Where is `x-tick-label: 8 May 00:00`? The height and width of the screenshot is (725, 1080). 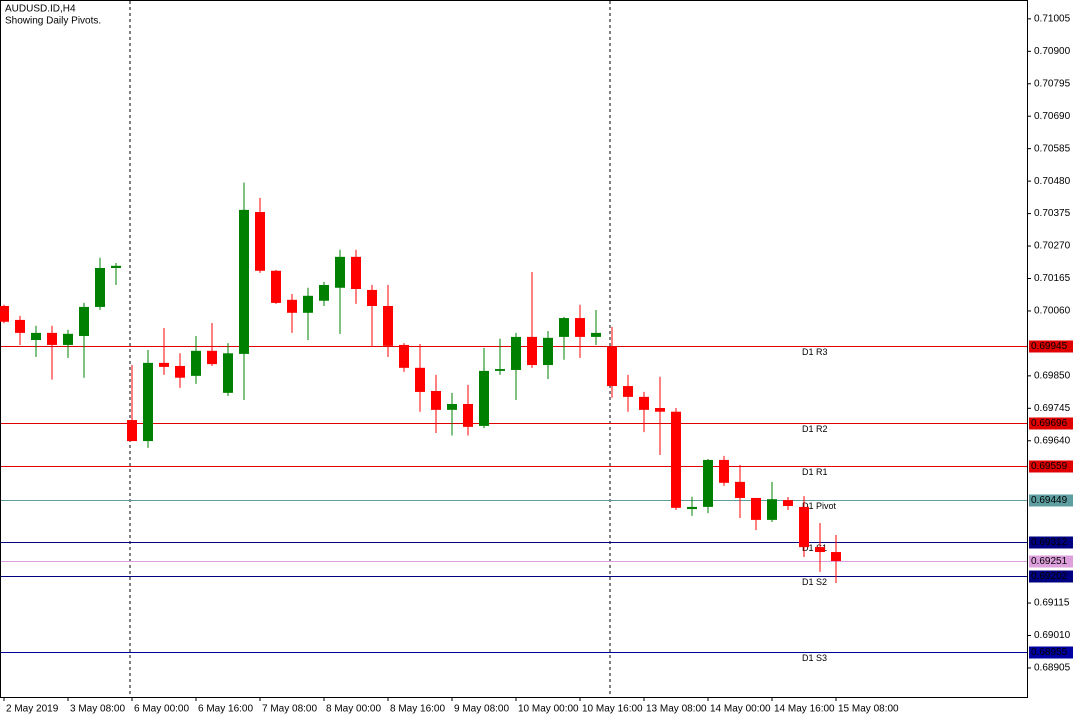
x-tick-label: 8 May 00:00 is located at coordinates (353, 709).